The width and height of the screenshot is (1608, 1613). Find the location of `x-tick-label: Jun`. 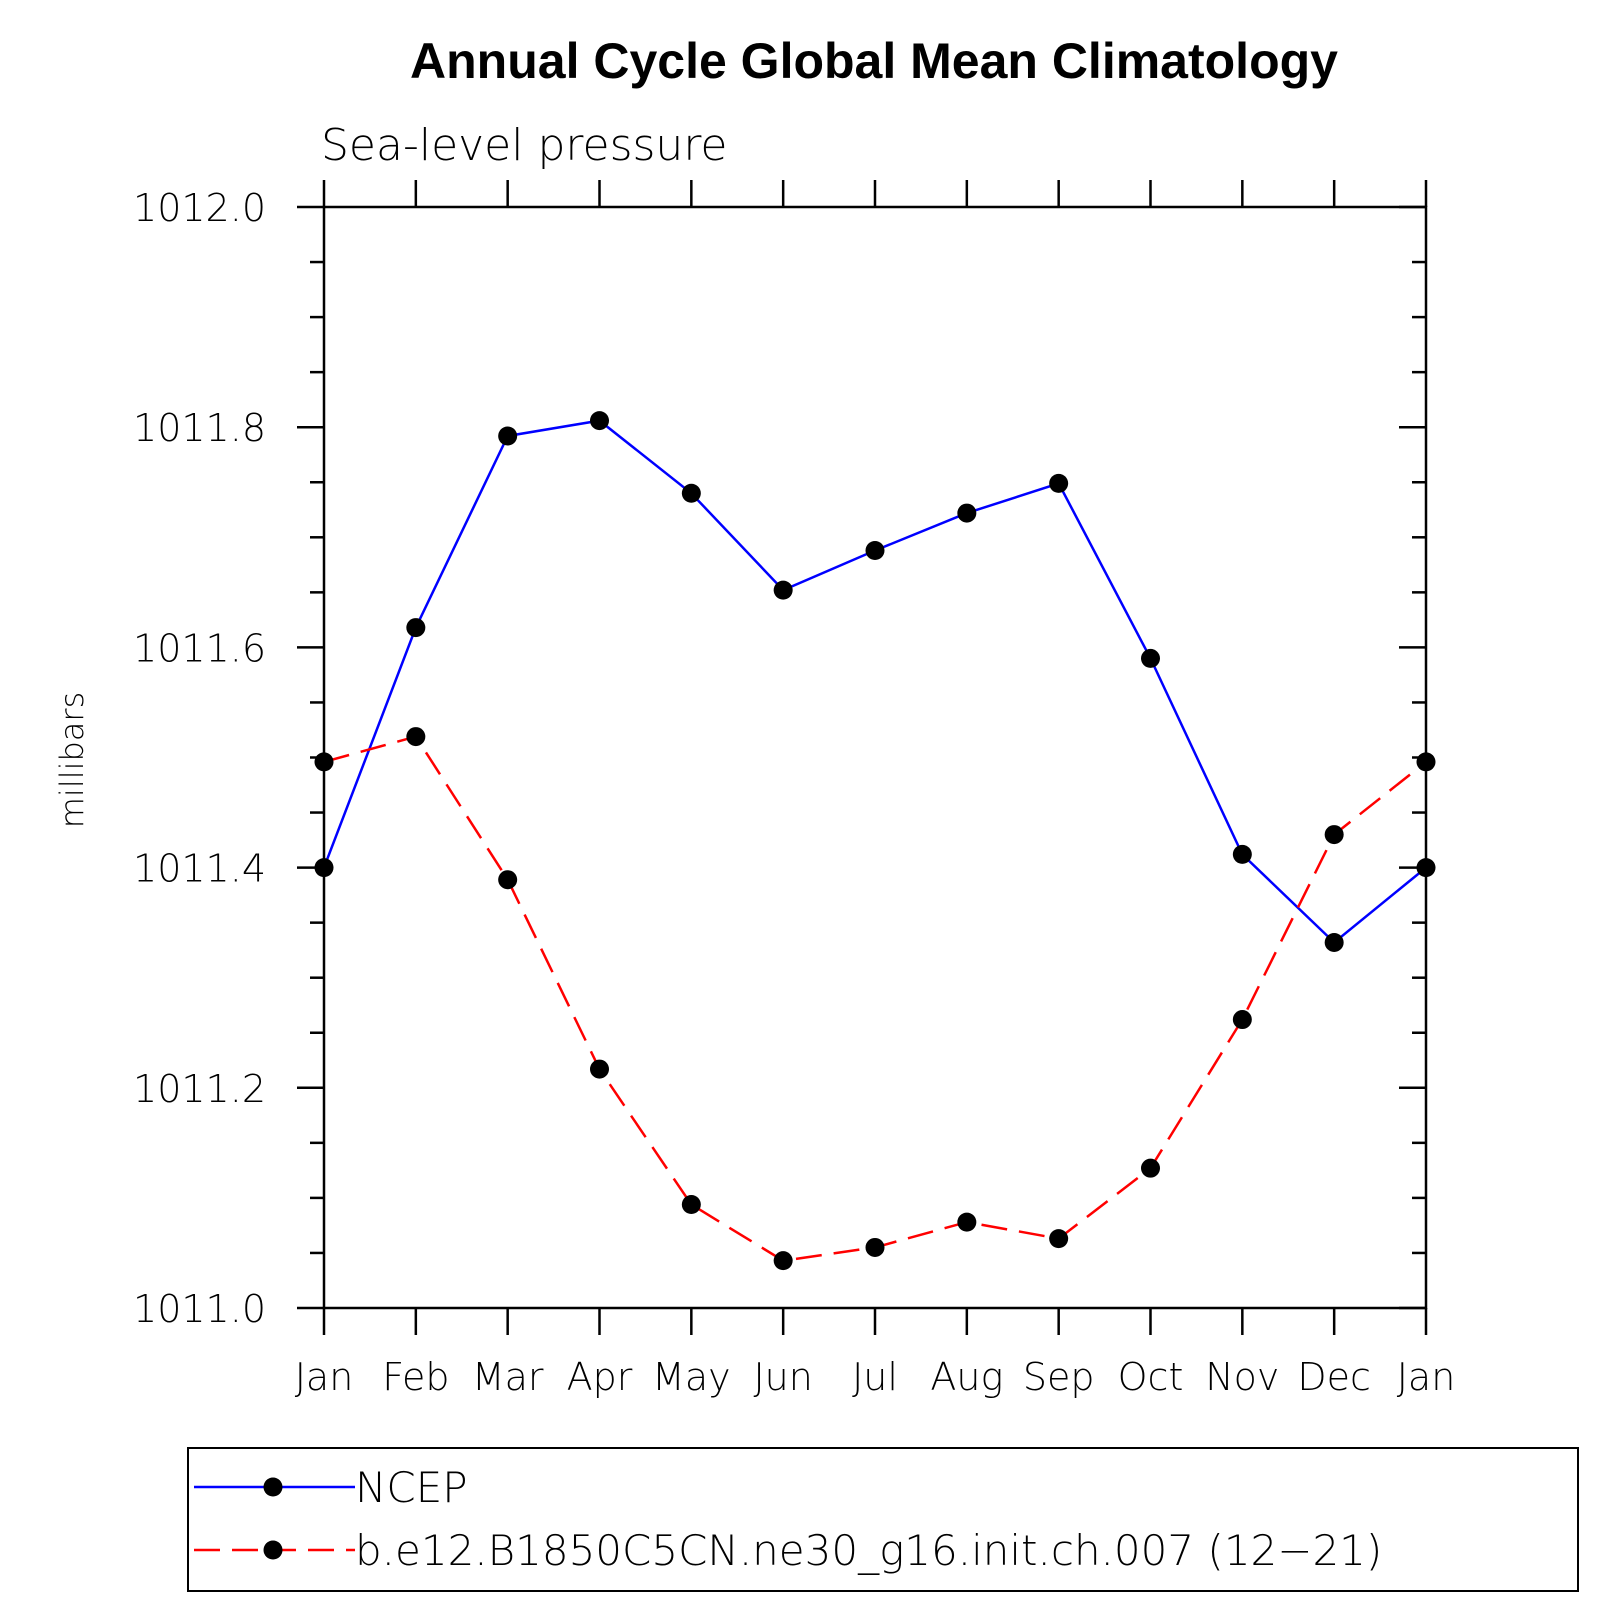

x-tick-label: Jun is located at coordinates (782, 1377).